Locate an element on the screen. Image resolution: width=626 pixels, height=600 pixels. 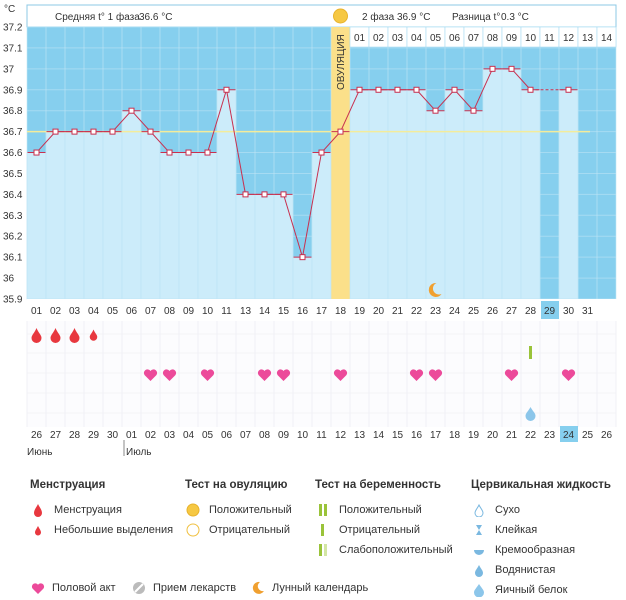
phase2-day-label: 13 is located at coordinates (588, 38).